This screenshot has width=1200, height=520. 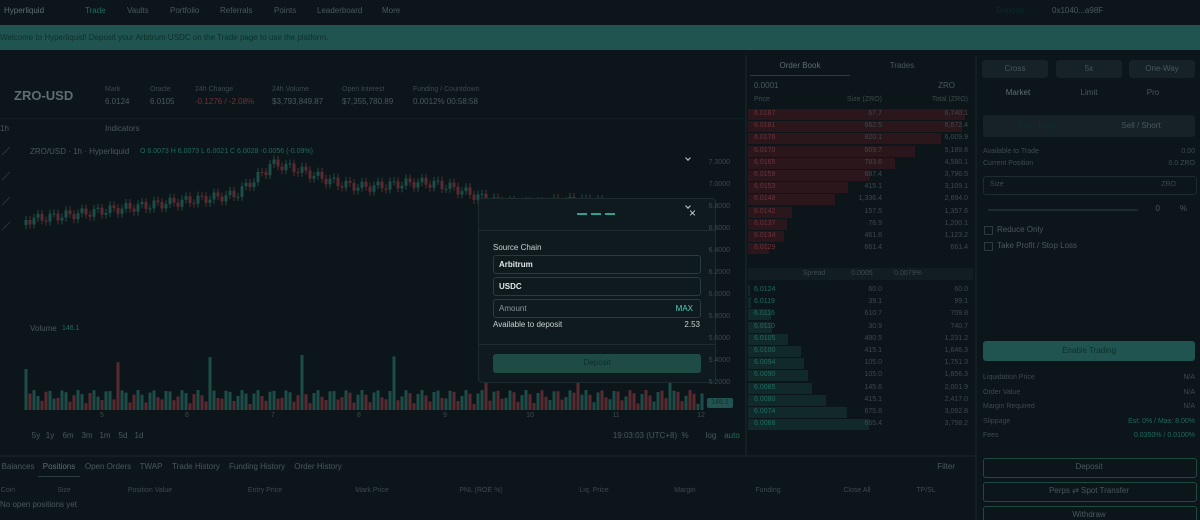 What do you see at coordinates (50, 435) in the screenshot?
I see `timeframe: 1y` at bounding box center [50, 435].